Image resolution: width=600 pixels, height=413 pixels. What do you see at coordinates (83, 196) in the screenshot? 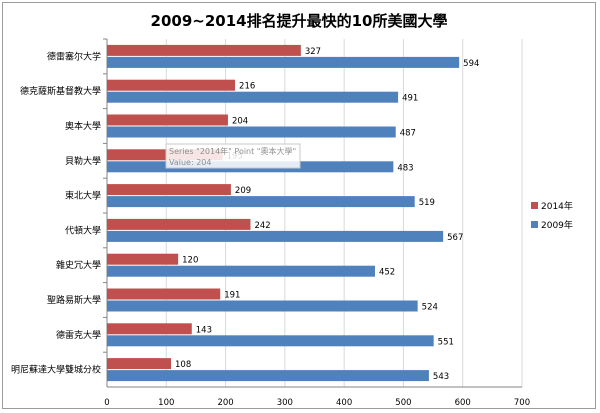
I see `category-label: 東北大學` at bounding box center [83, 196].